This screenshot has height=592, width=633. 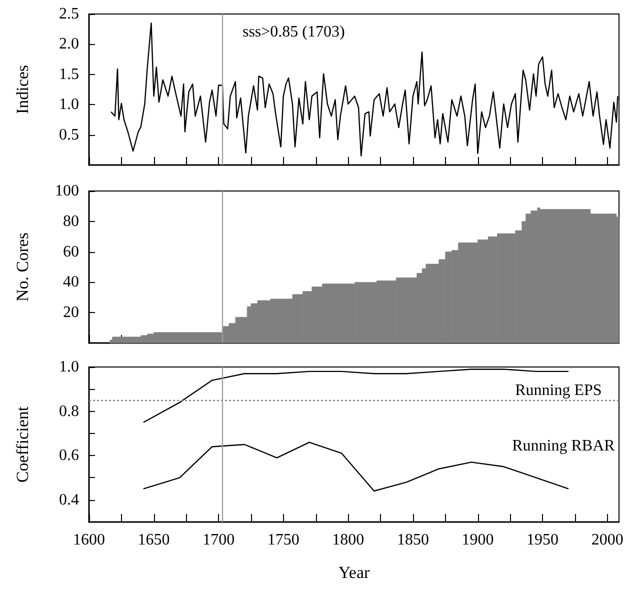 I want to click on y-tick-label: 1.5, so click(x=69, y=74).